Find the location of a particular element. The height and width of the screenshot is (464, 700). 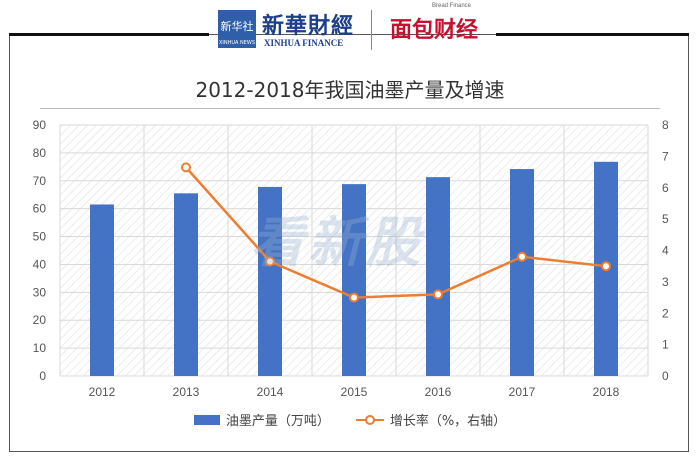

x-tick-label: 2015 is located at coordinates (354, 392).